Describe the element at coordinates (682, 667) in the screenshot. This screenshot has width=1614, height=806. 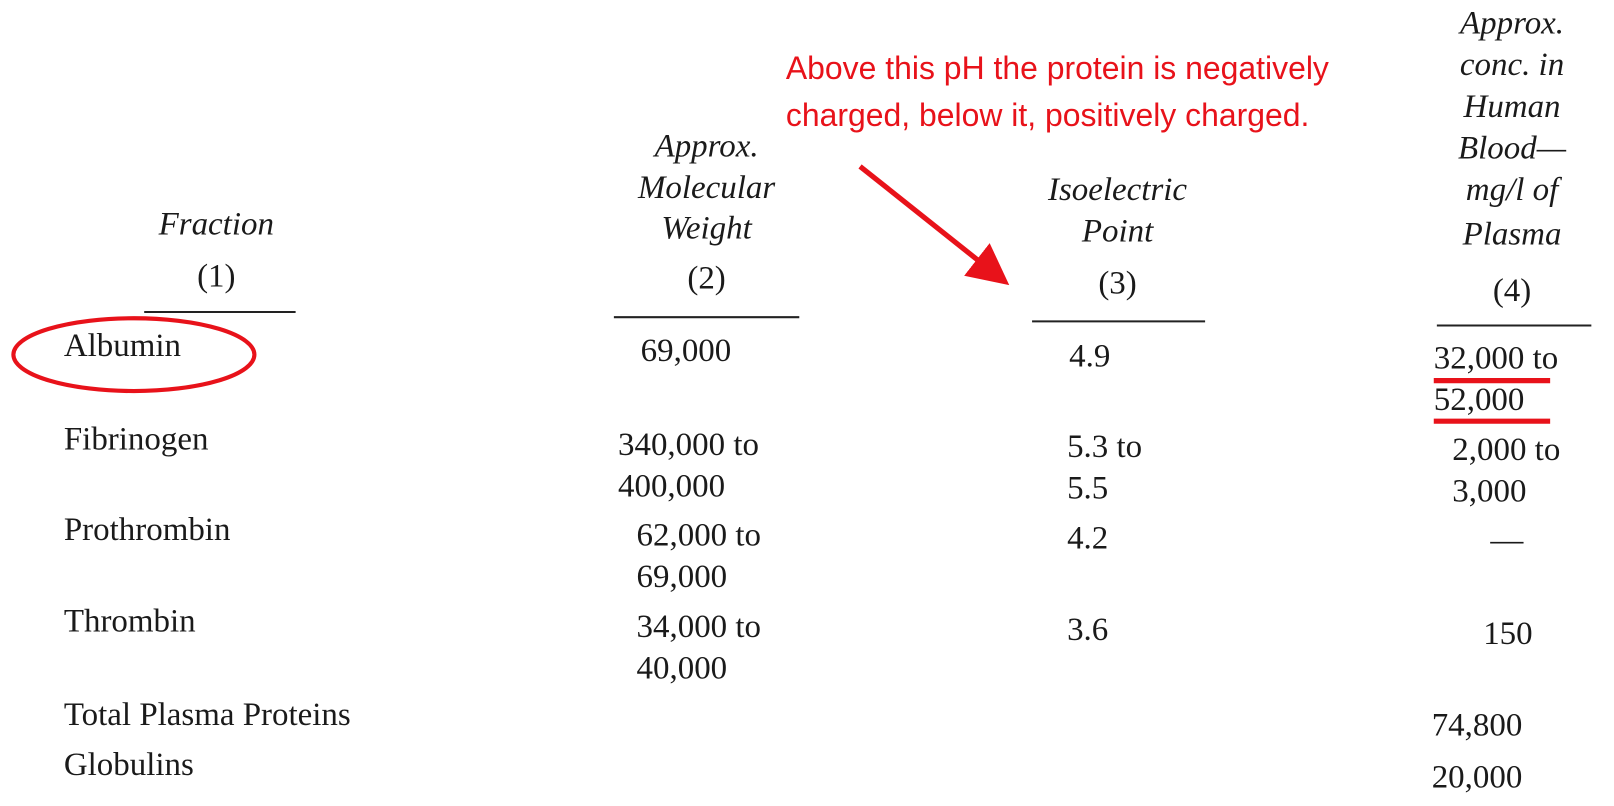
I see `cell-text: 40,000` at that location.